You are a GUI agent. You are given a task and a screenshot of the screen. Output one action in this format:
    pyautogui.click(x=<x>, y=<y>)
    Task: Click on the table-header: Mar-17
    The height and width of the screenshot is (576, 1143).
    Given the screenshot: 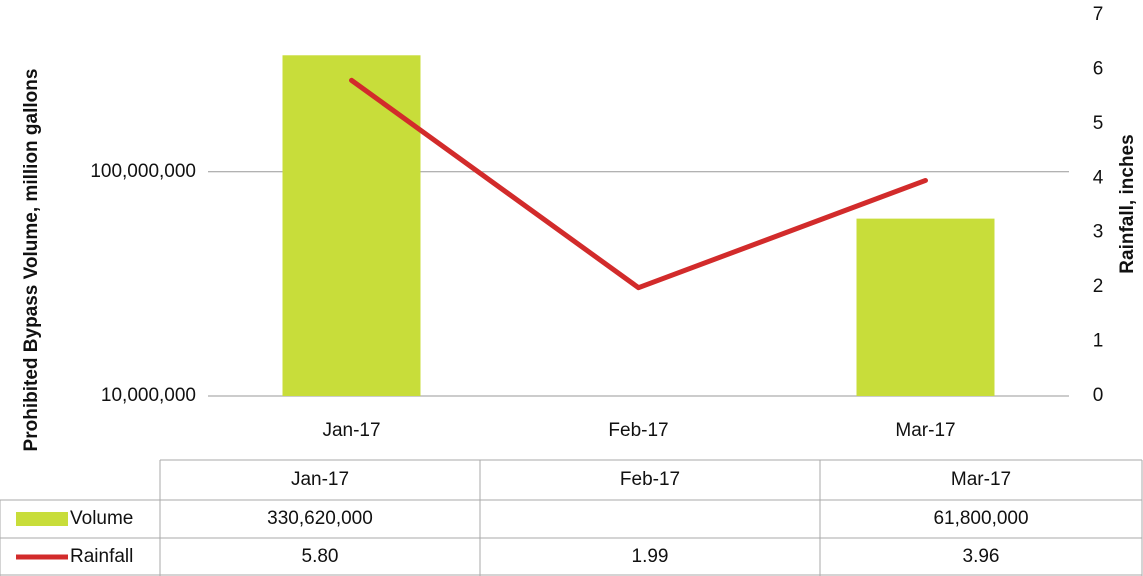 What is the action you would take?
    pyautogui.click(x=981, y=479)
    